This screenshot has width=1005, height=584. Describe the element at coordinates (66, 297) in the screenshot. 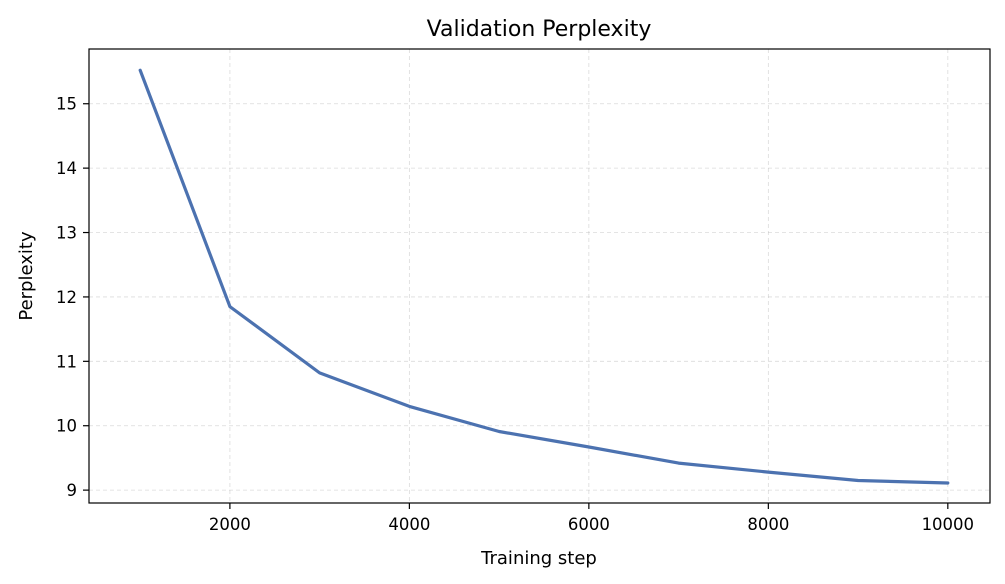

I see `y-tick-label: 12` at that location.